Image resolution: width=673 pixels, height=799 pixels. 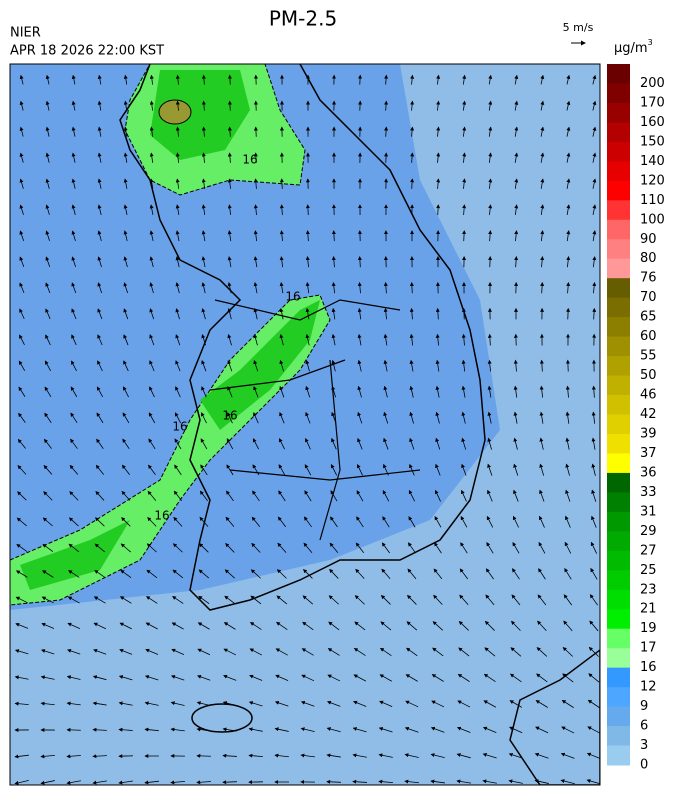 What do you see at coordinates (648, 375) in the screenshot?
I see `colorbar-label: 50` at bounding box center [648, 375].